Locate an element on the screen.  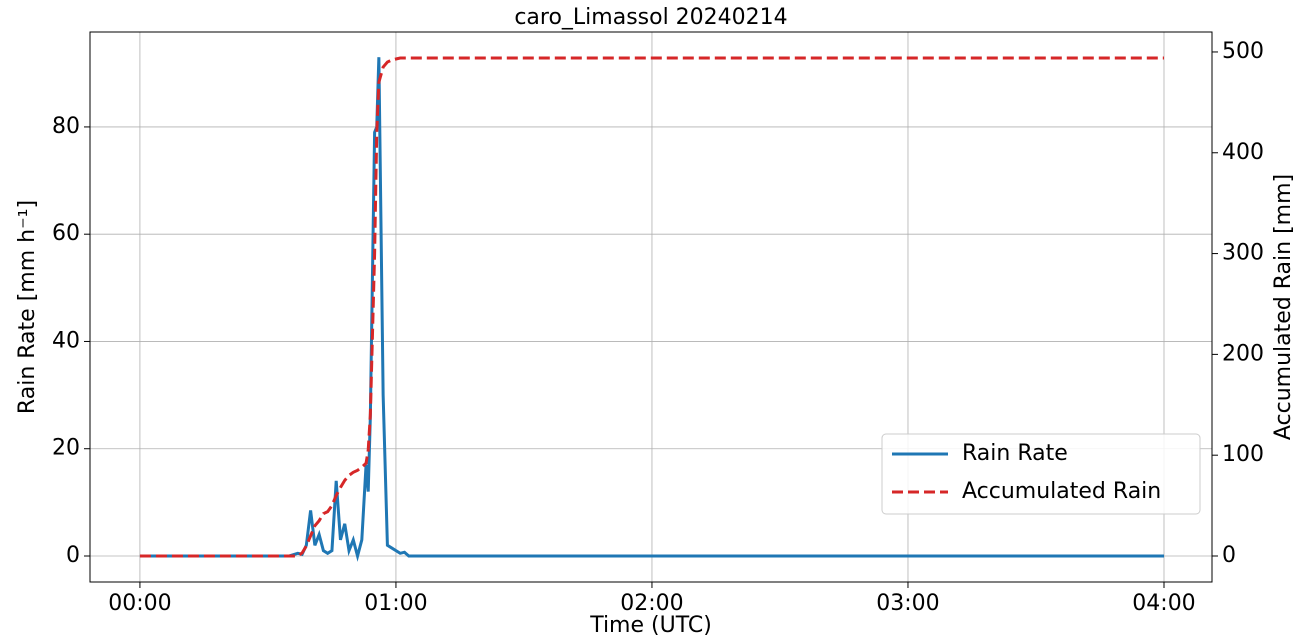
y2-tick-label: 0 is located at coordinates (1229, 555).